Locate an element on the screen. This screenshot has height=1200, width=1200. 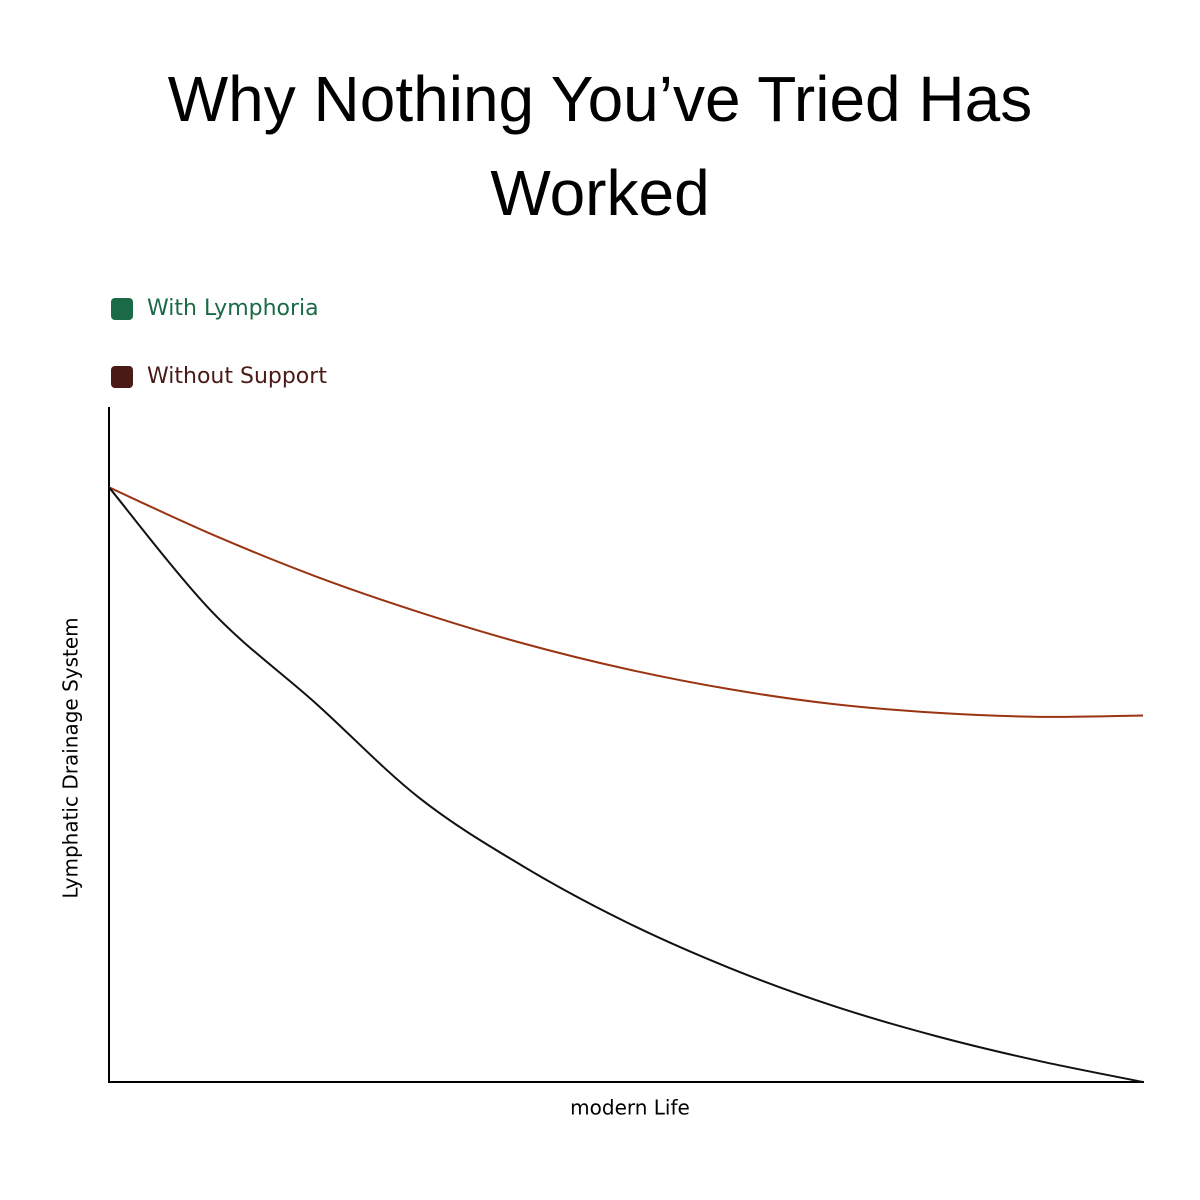
legend-label: Without Support is located at coordinates (237, 376).